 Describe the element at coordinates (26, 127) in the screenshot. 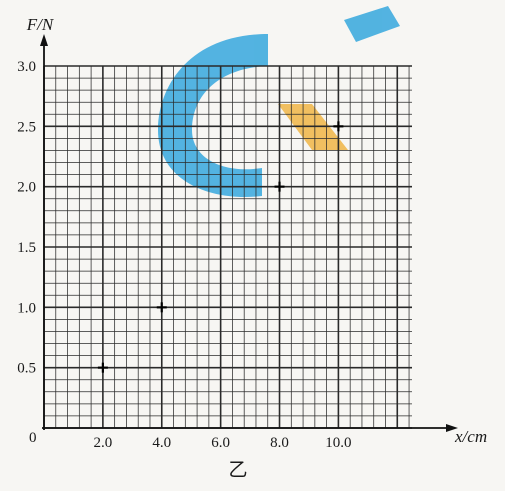

I see `y-tick-label: 2.5` at that location.